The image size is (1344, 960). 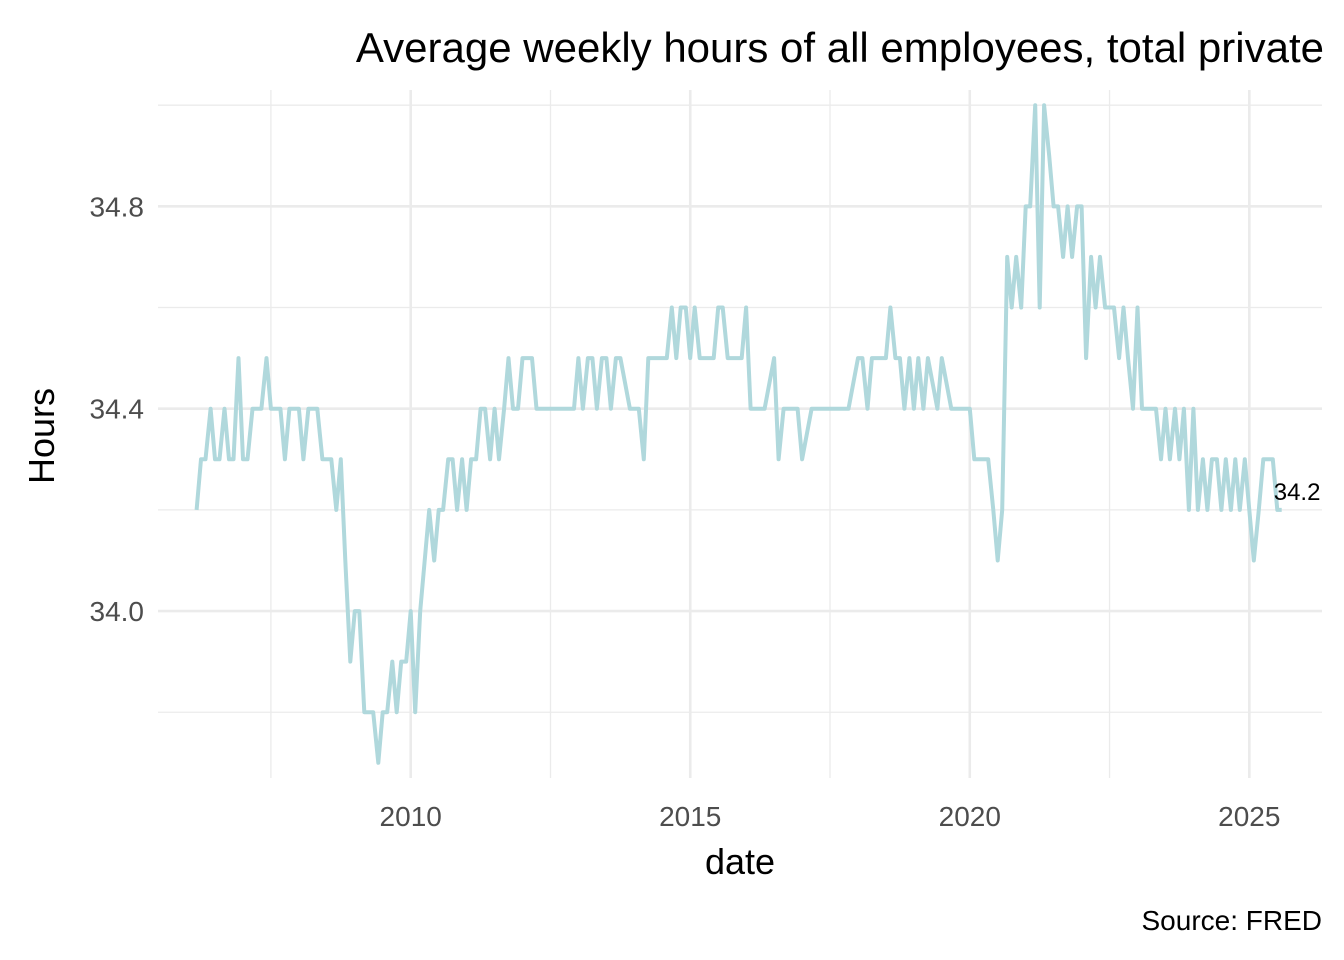 What do you see at coordinates (970, 816) in the screenshot?
I see `x-tick-label: 2020` at bounding box center [970, 816].